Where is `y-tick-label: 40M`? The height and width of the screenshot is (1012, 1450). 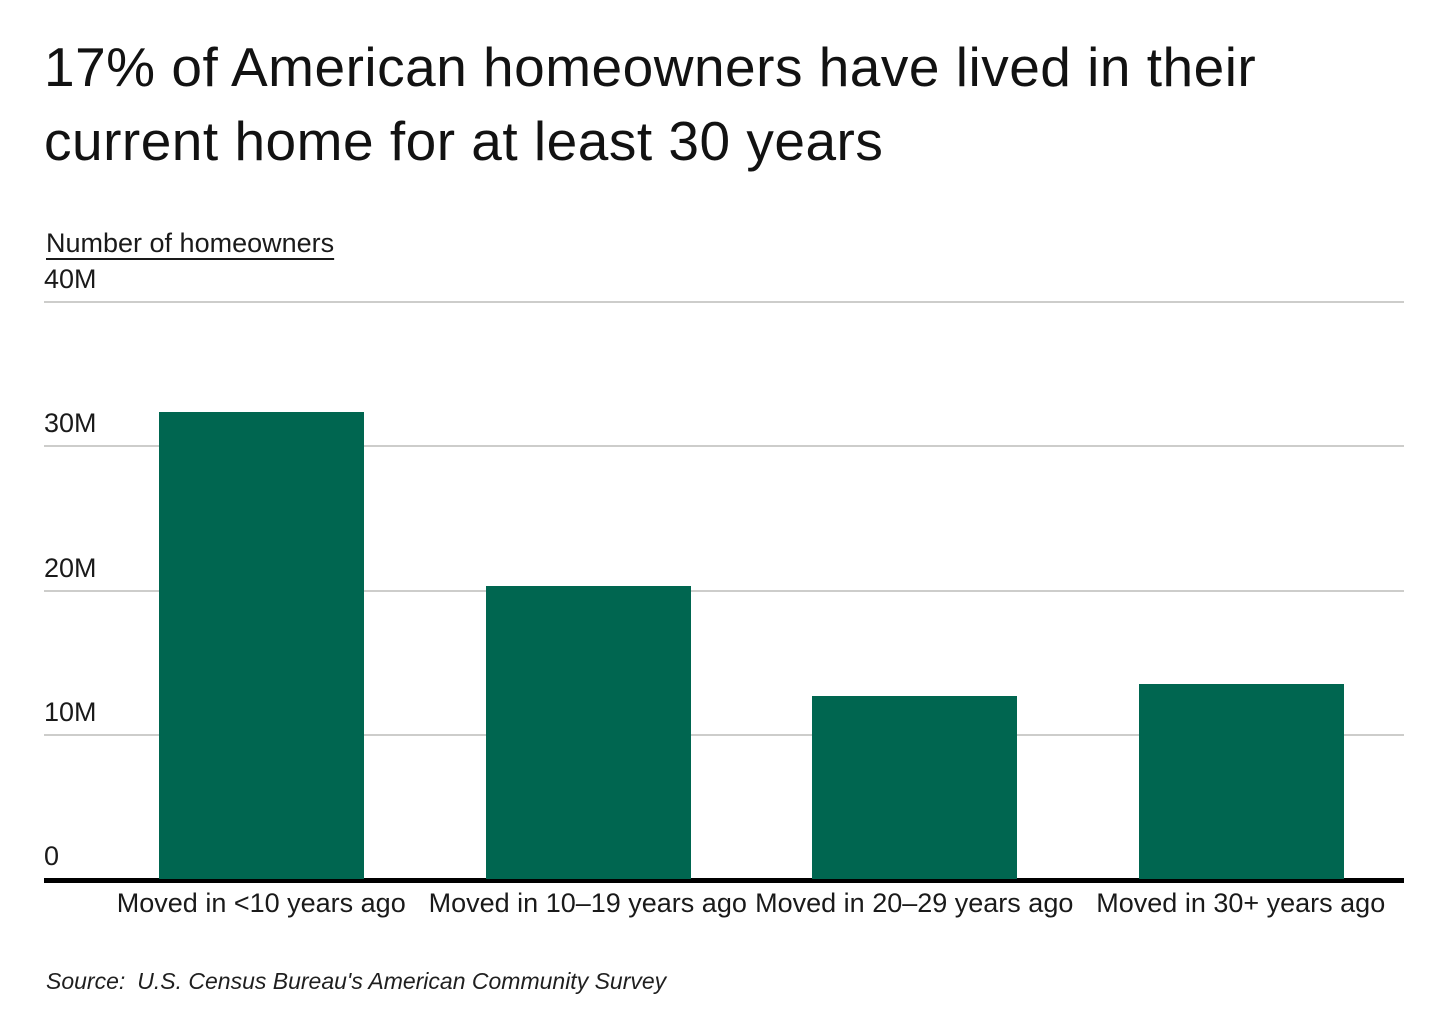
y-tick-label: 40M is located at coordinates (70, 279).